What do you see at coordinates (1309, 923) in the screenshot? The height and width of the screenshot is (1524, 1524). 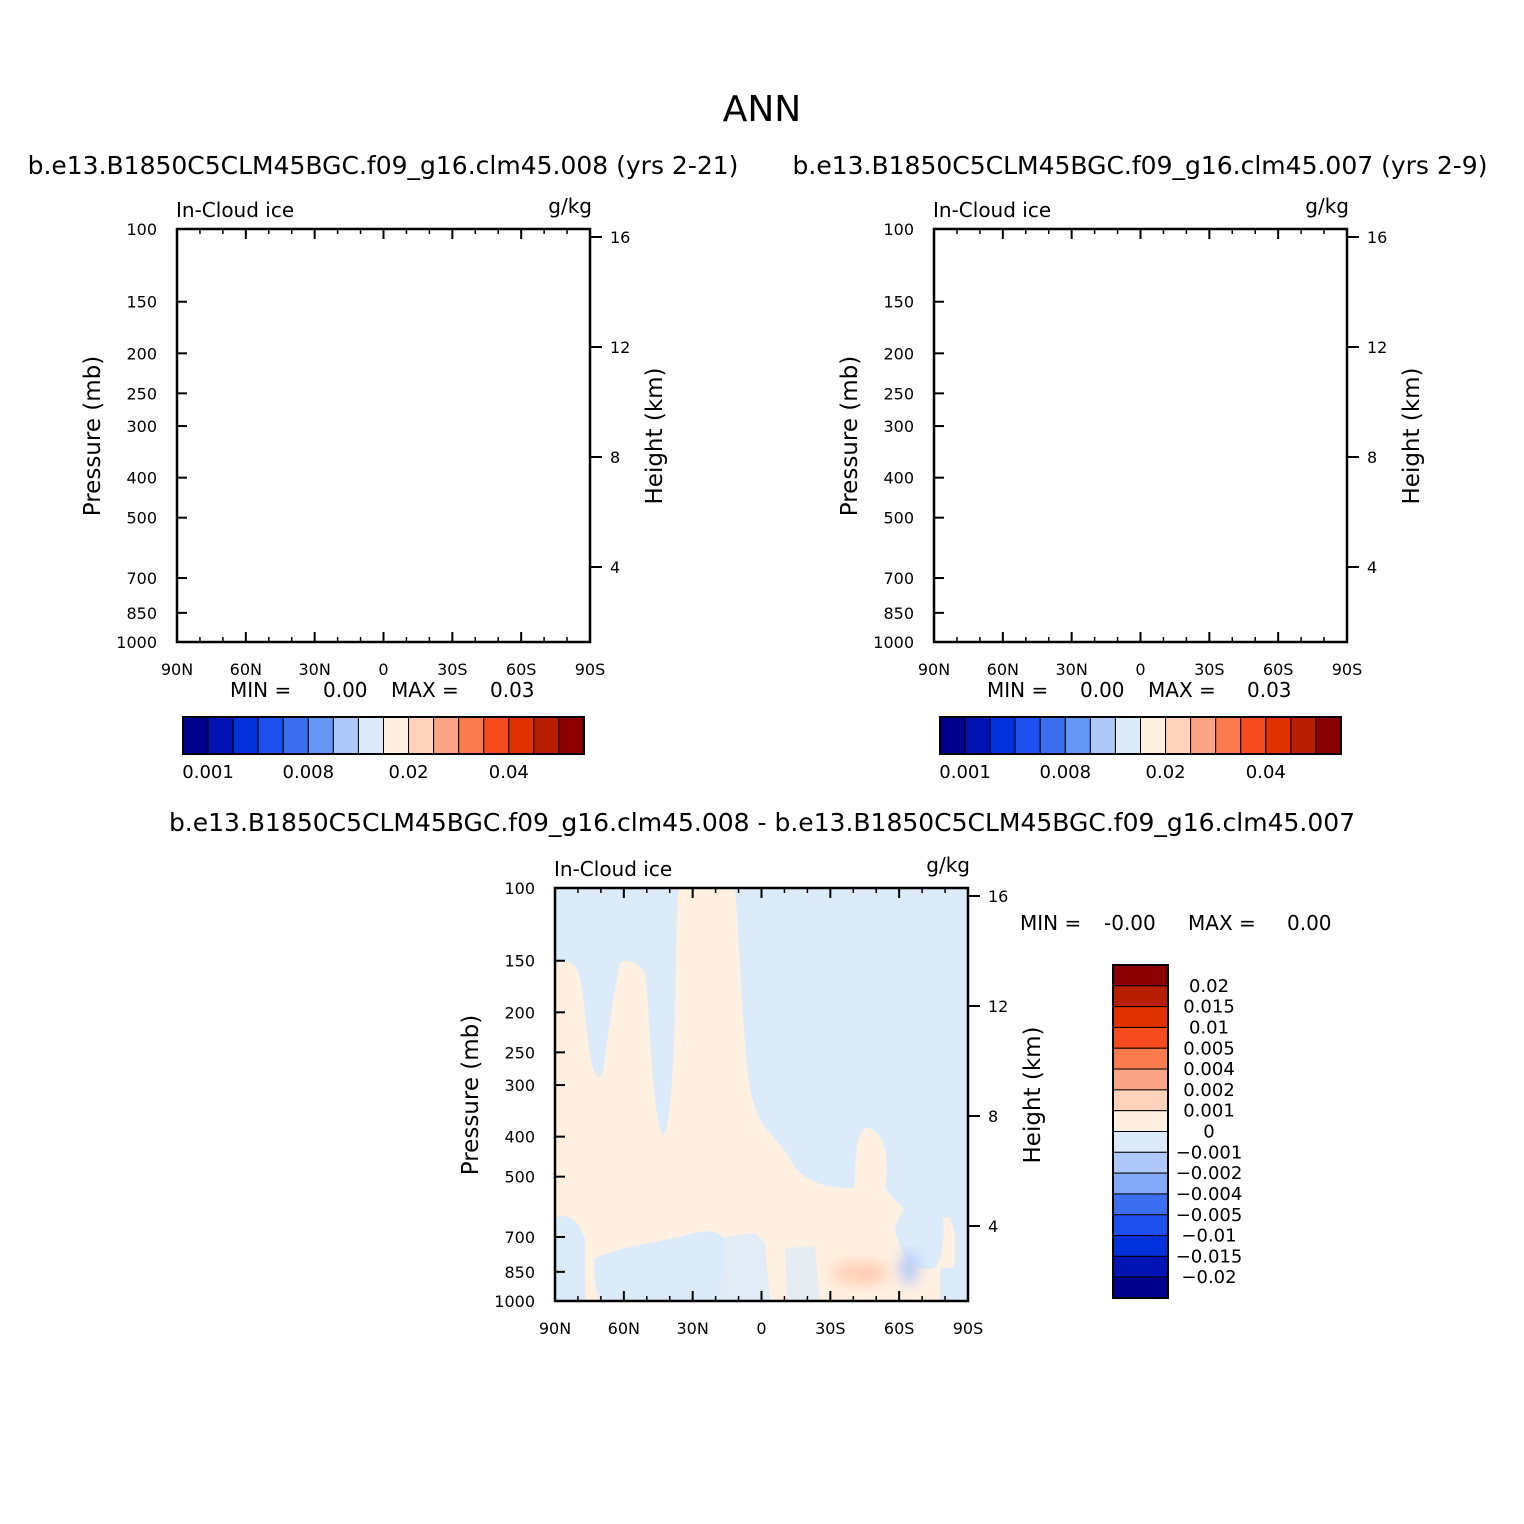 I see `max-value: 0.00` at bounding box center [1309, 923].